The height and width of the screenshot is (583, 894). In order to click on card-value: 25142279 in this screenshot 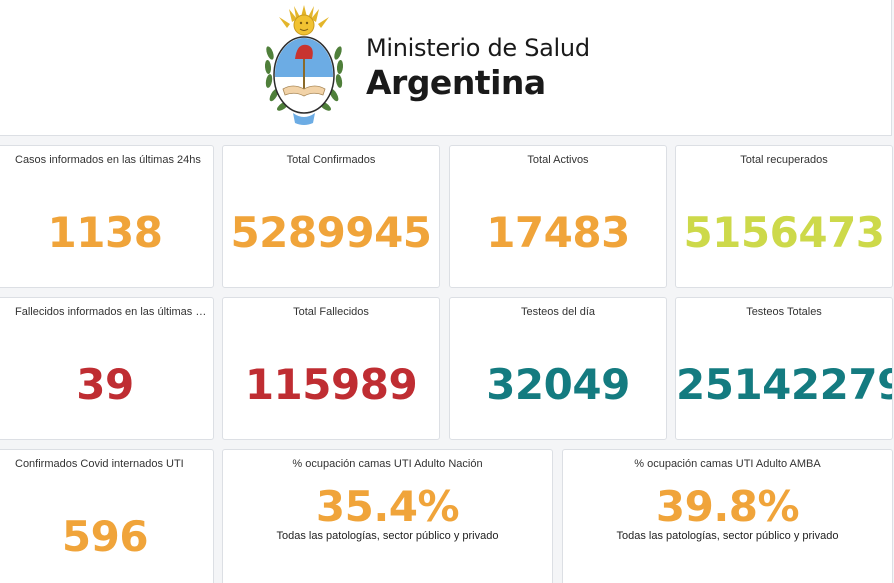, I will do `click(784, 384)`.